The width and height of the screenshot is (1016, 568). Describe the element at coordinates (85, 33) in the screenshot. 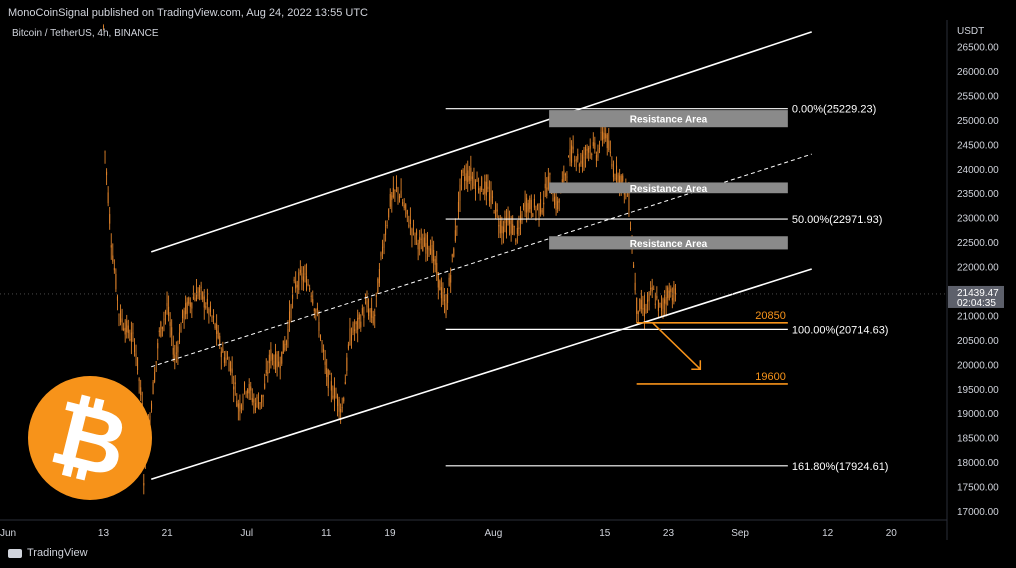

I see `symbol-info: Bitcoin / TetherUS, 4h, BINANCE` at that location.